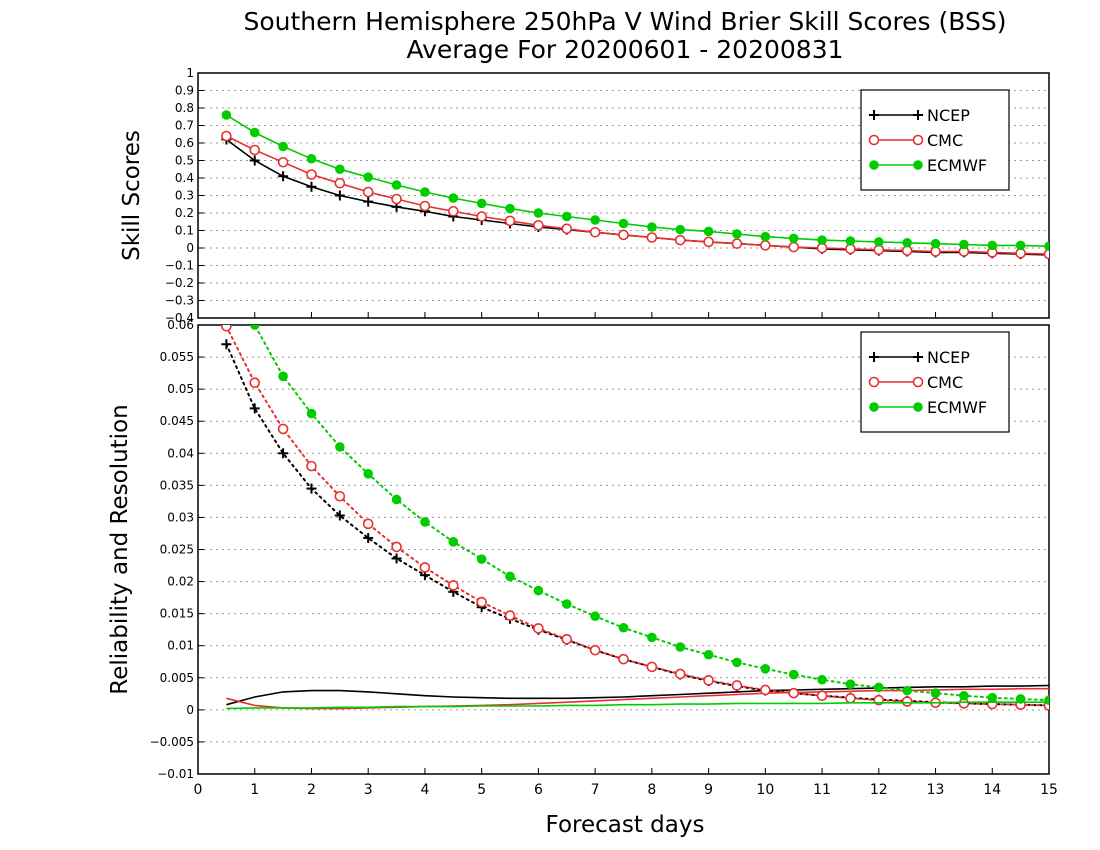 The height and width of the screenshot is (850, 1100). Describe the element at coordinates (180, 517) in the screenshot. I see `y-tick-label: 0.03` at that location.